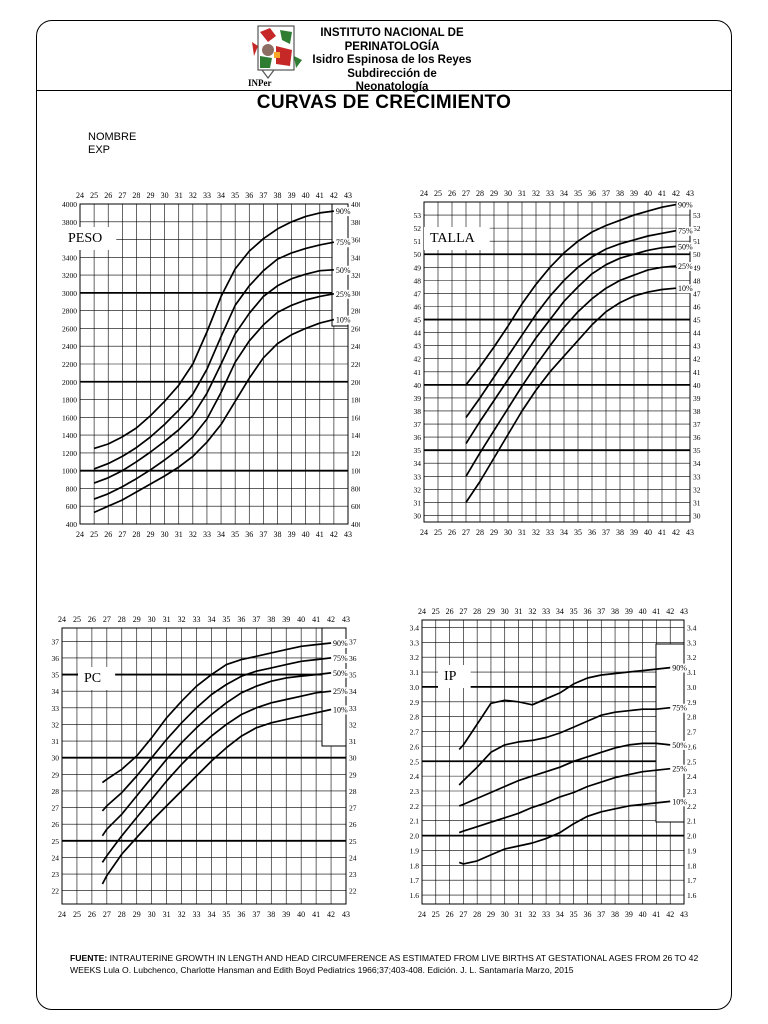 The image size is (768, 1024). What do you see at coordinates (697, 228) in the screenshot?
I see `y-tick-label-right: 52` at bounding box center [697, 228].